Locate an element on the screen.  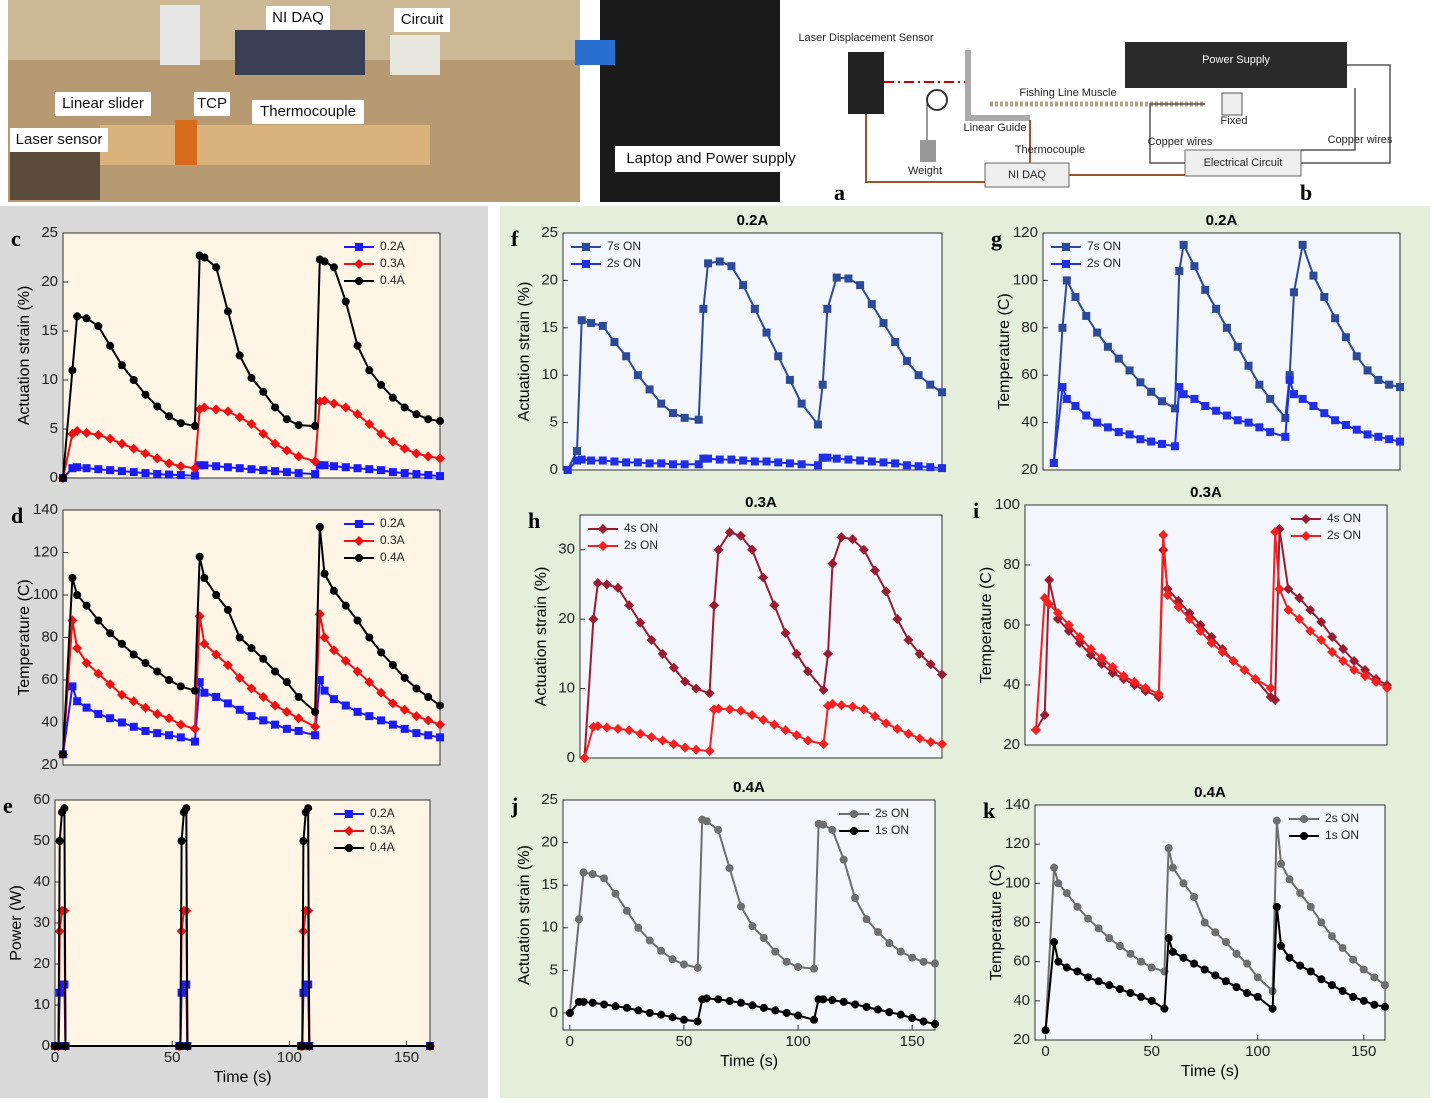
diagram-label: Copper wires is located at coordinates (1180, 142).